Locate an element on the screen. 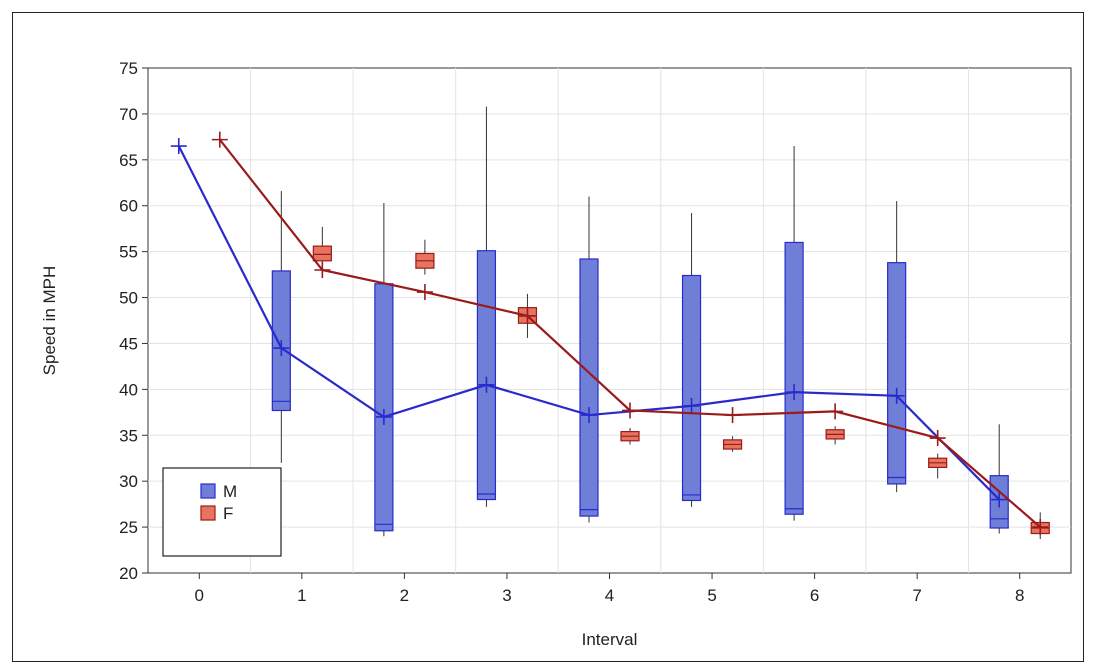  x-tick-label: 3 is located at coordinates (506, 595).